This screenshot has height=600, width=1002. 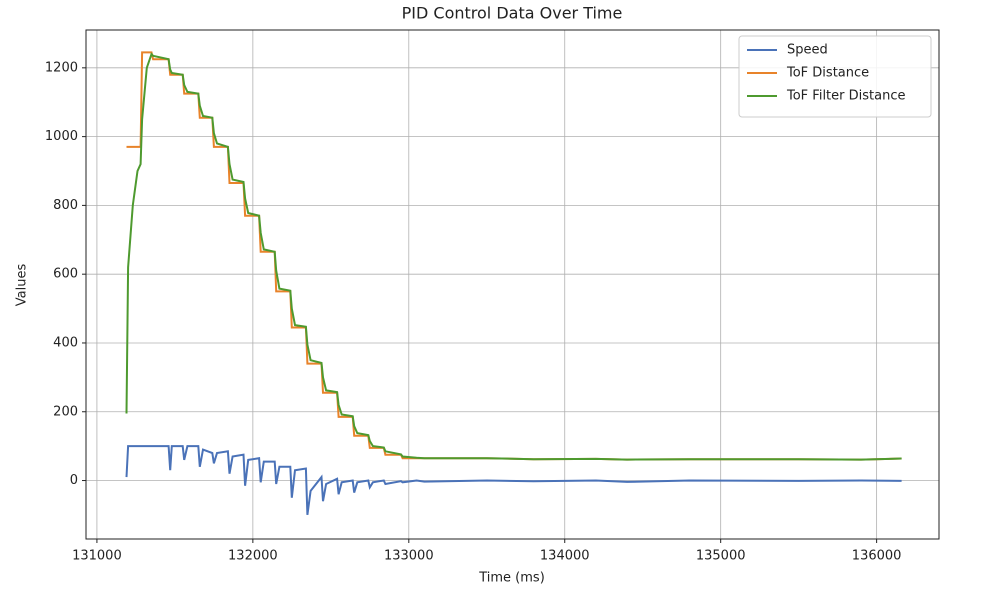 What do you see at coordinates (512, 13) in the screenshot?
I see `chart-title: PID Control Data Over Time` at bounding box center [512, 13].